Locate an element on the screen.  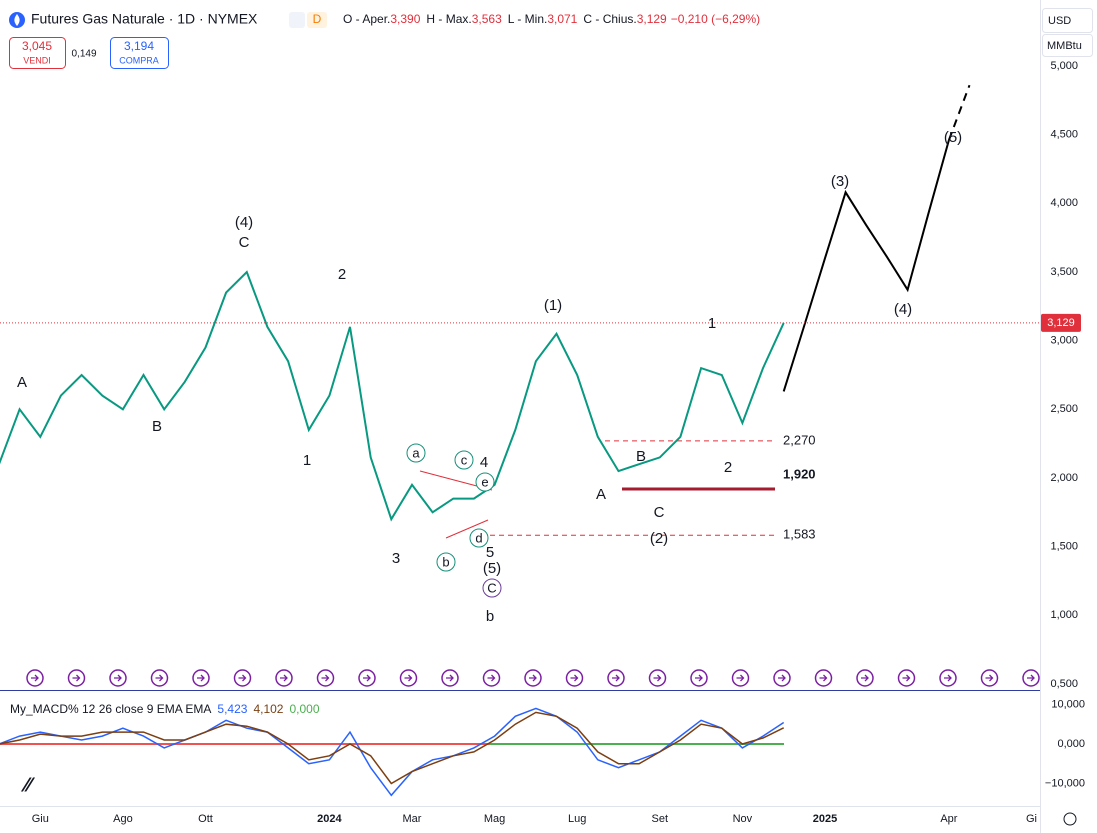
flame-icon is located at coordinates (17, 20).